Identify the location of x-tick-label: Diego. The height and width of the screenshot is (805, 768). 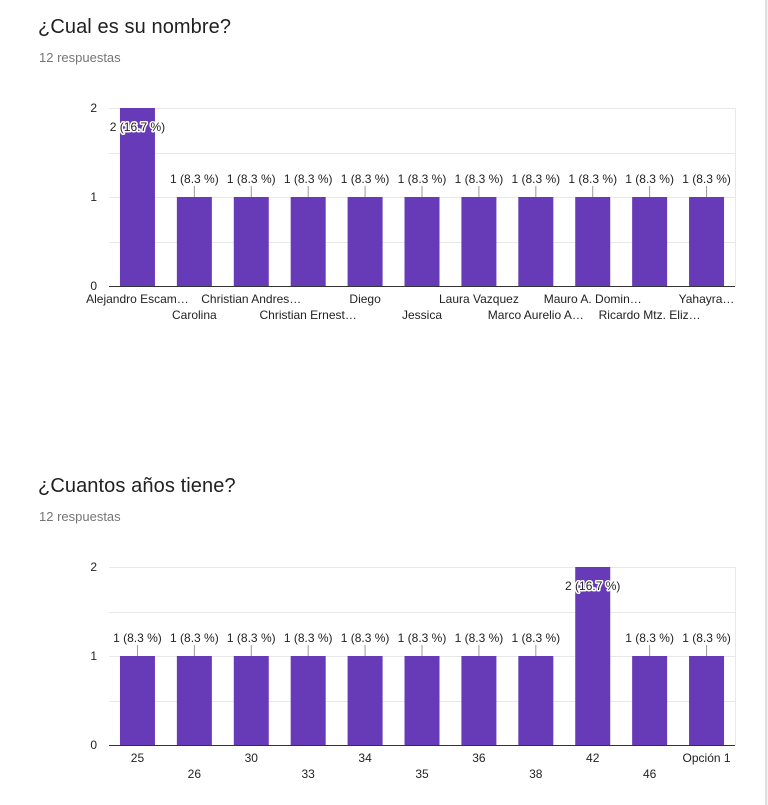
(365, 299).